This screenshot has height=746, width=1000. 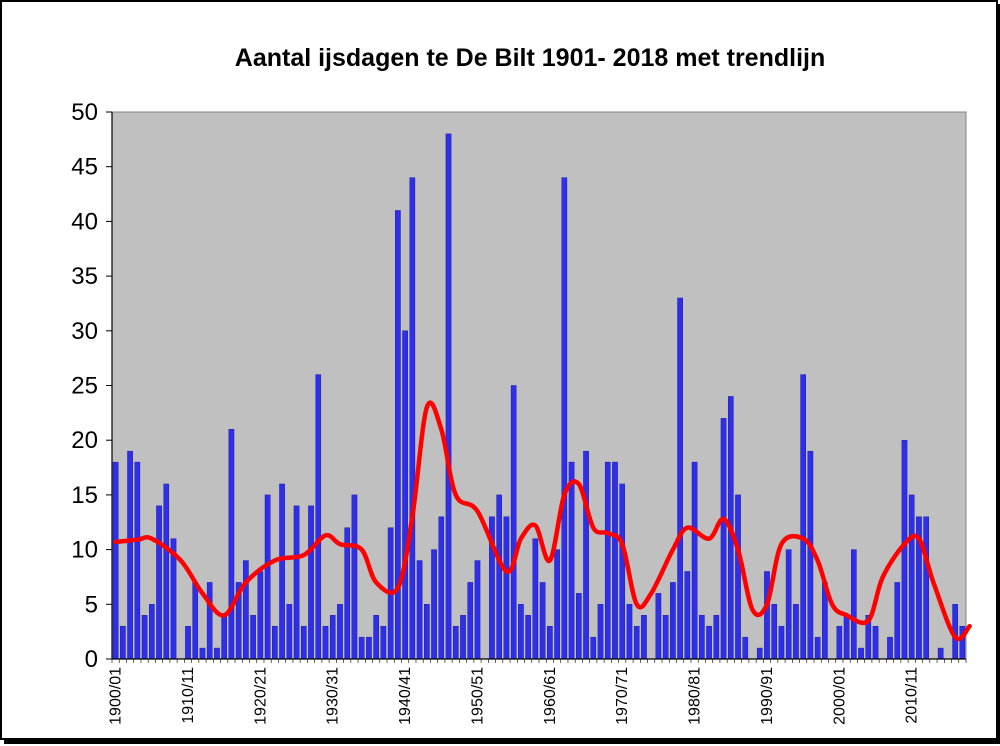 What do you see at coordinates (91, 604) in the screenshot?
I see `y-tick-label: 5` at bounding box center [91, 604].